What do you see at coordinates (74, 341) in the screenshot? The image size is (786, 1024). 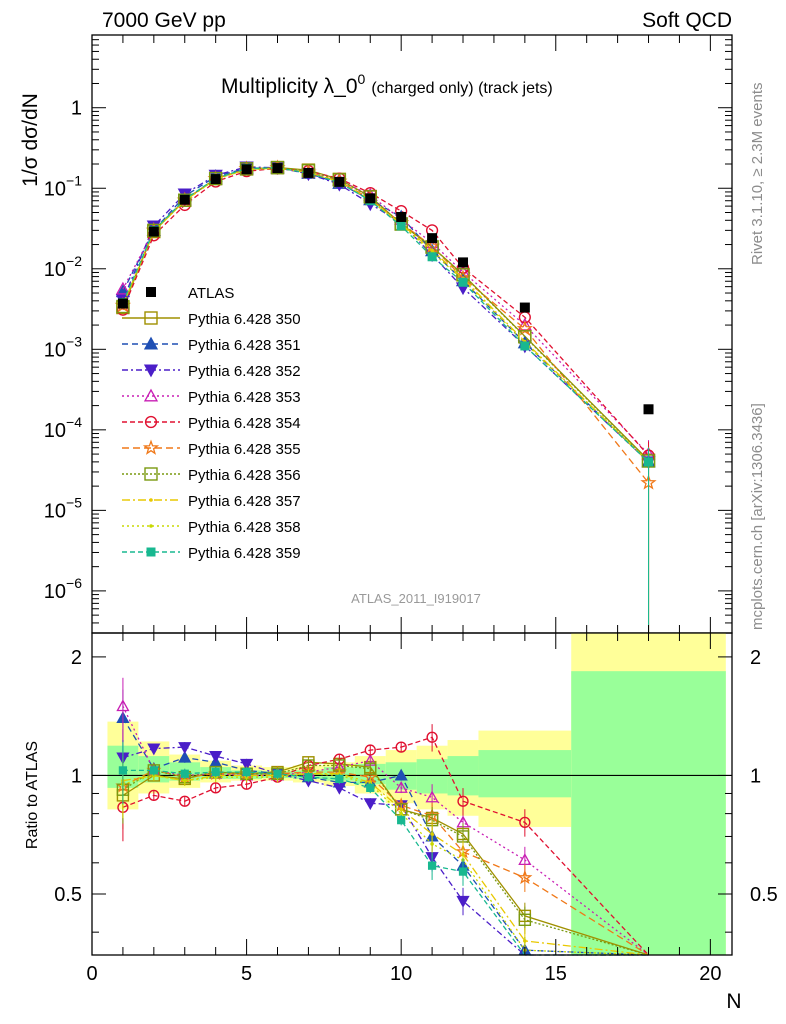 I see `tick-exponent: −3` at bounding box center [74, 341].